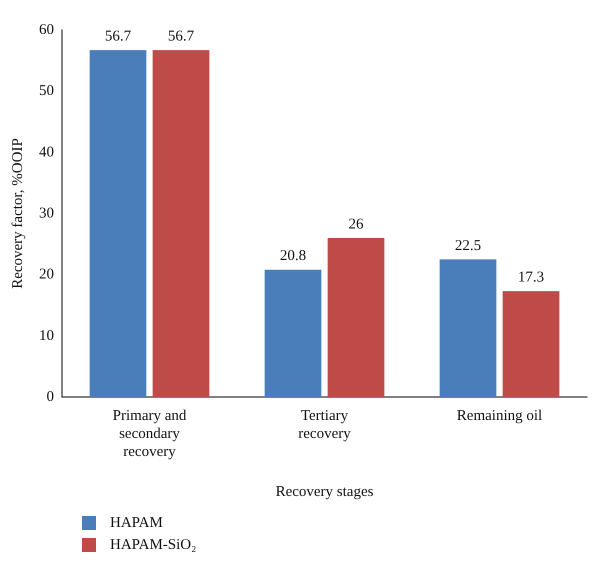 This screenshot has height=567, width=607. Describe the element at coordinates (149, 434) in the screenshot. I see `x-tick-label: Primary and secondary recovery` at that location.